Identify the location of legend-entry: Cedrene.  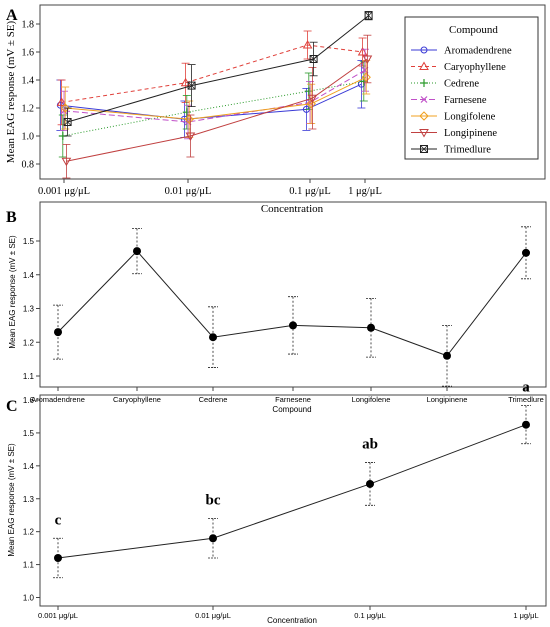
(461, 84).